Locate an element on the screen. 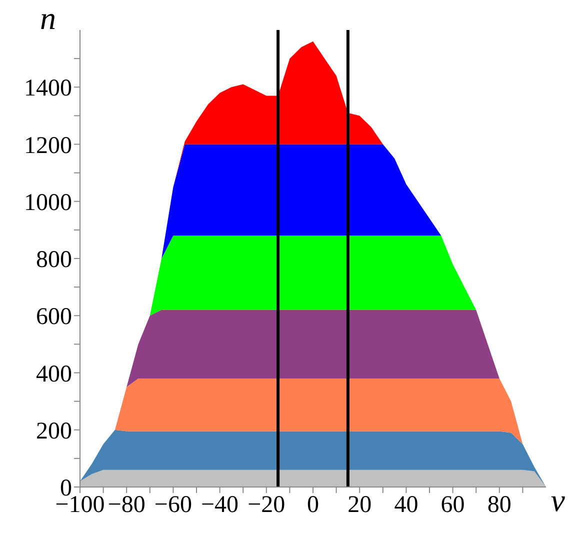  x-tick-label: −80 is located at coordinates (127, 505).